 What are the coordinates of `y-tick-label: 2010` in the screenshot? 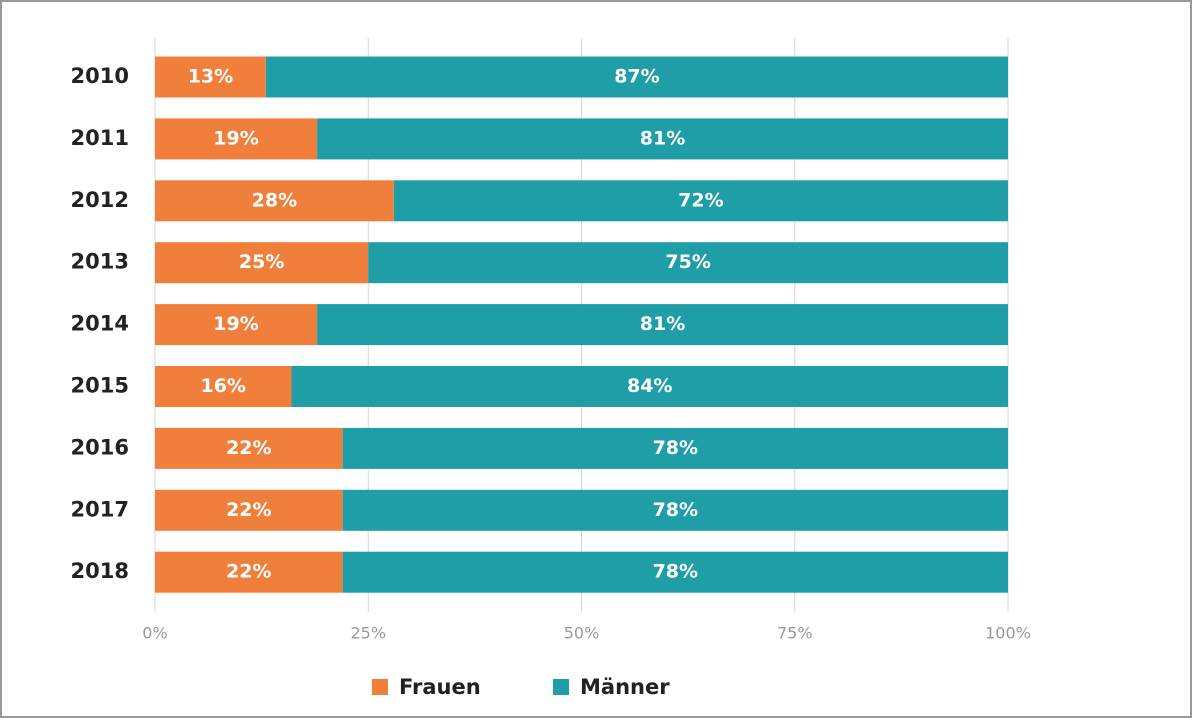 It's located at (100, 76).